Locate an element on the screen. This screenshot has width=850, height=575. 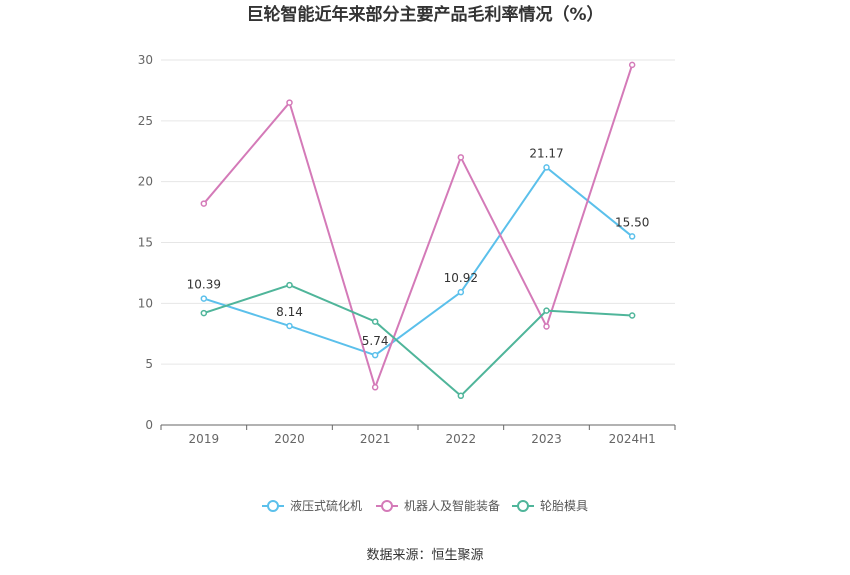
data-label: 21.17 is located at coordinates (546, 153).